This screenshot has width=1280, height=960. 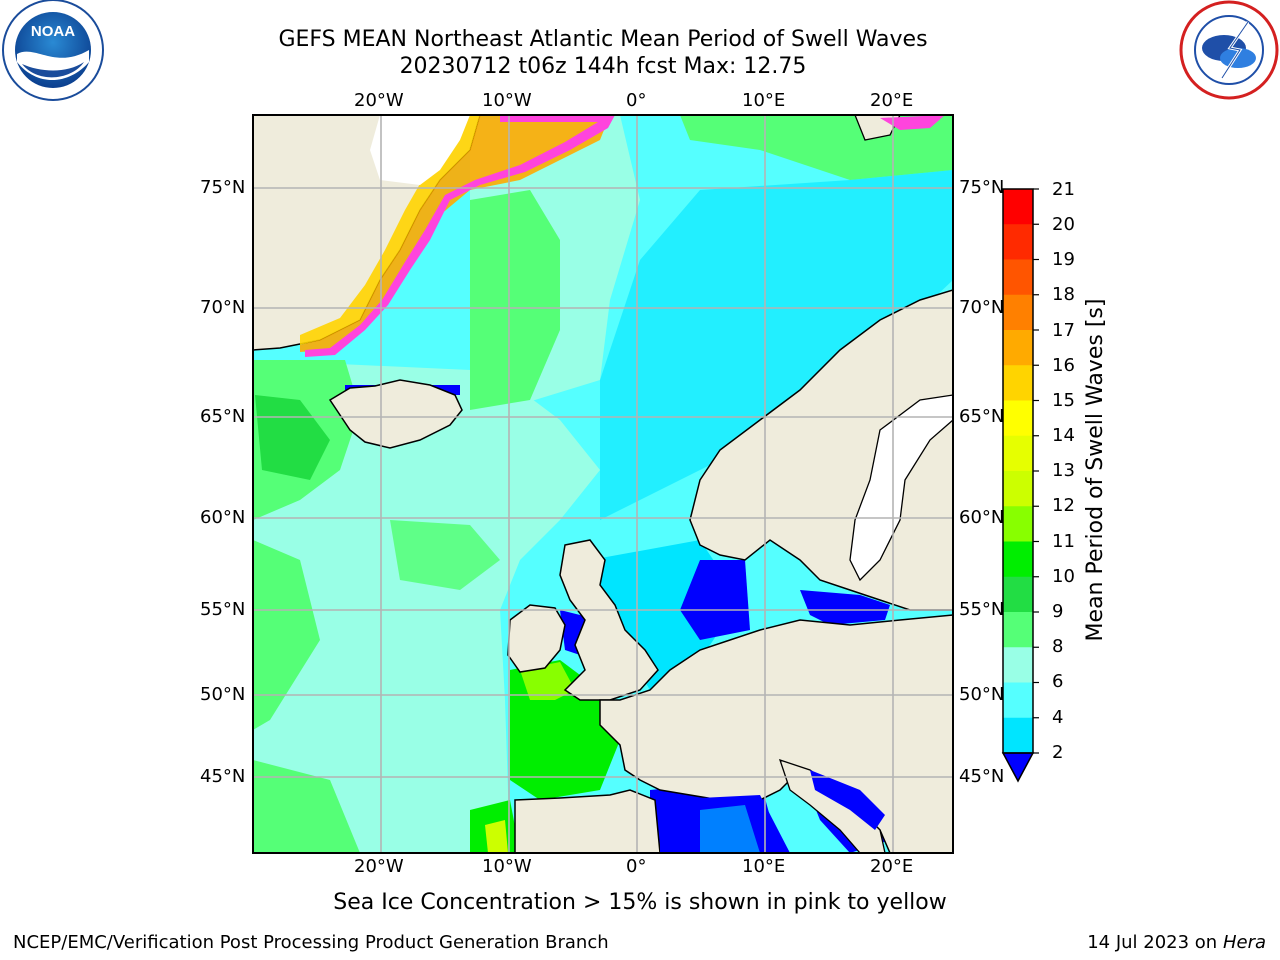 I want to click on swell-12-13s-biscay, so click(x=547, y=681).